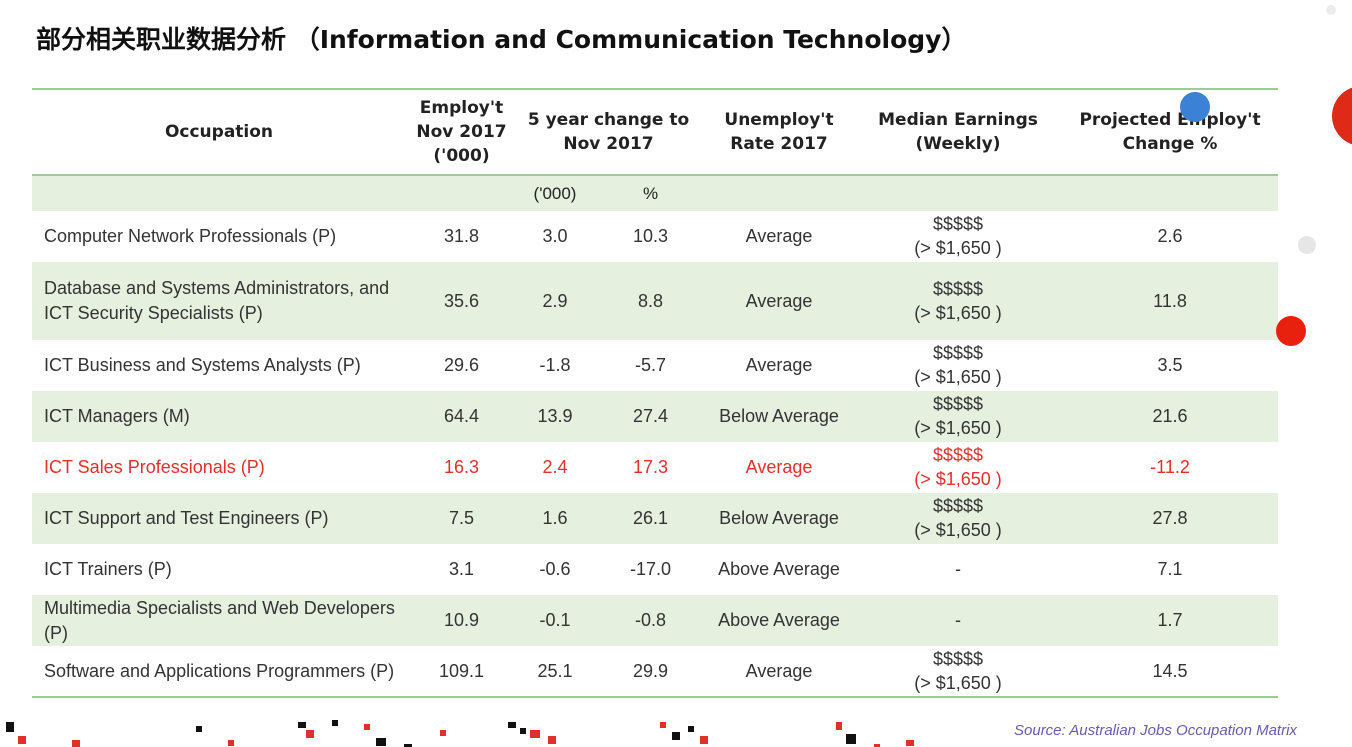 This screenshot has width=1352, height=747. Describe the element at coordinates (650, 670) in the screenshot. I see `cell-change-percent: 29.9` at that location.